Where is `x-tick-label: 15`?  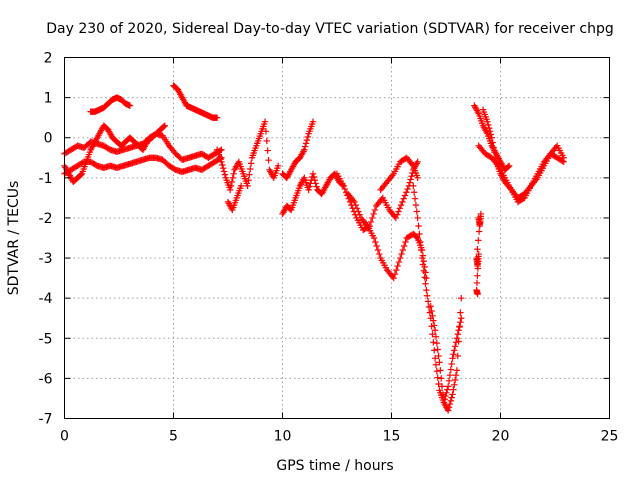 x-tick-label: 15 is located at coordinates (392, 437).